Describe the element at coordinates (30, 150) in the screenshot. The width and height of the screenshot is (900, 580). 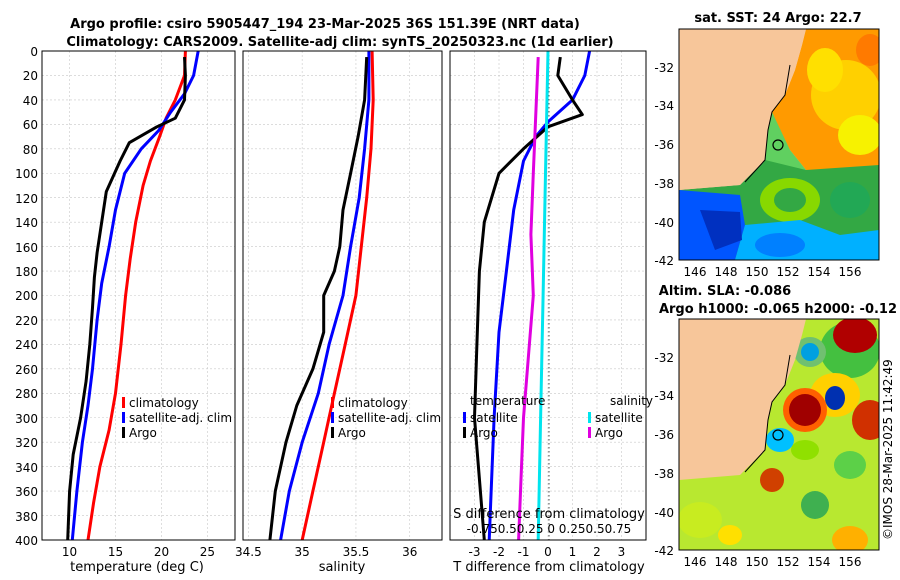
I see `depth-tick: 80` at that location.